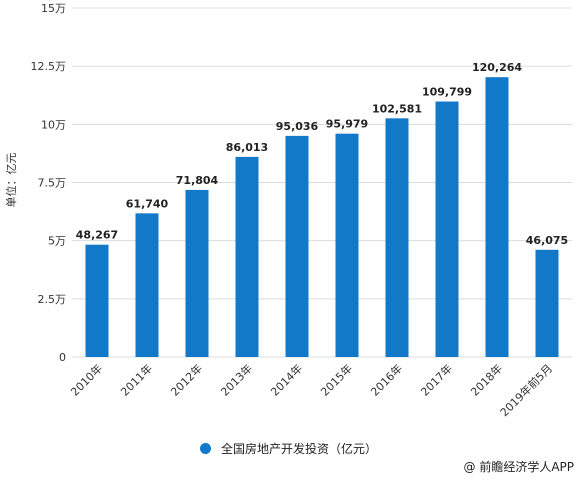 Image resolution: width=582 pixels, height=483 pixels. I want to click on y-tick-label: 5万, so click(57, 241).